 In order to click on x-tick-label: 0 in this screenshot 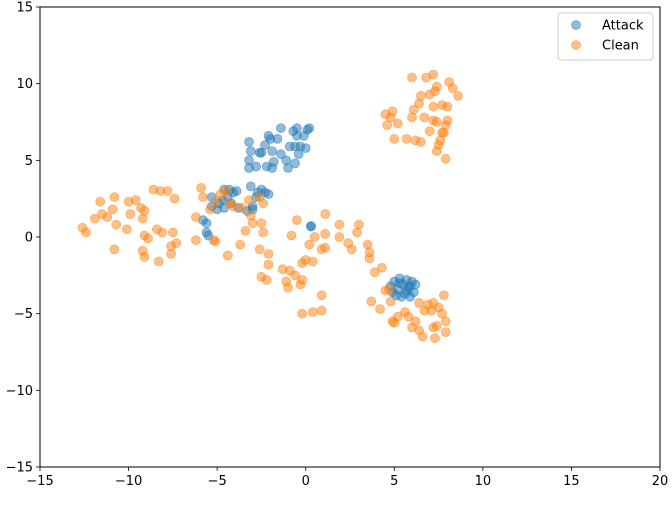, I will do `click(306, 481)`.